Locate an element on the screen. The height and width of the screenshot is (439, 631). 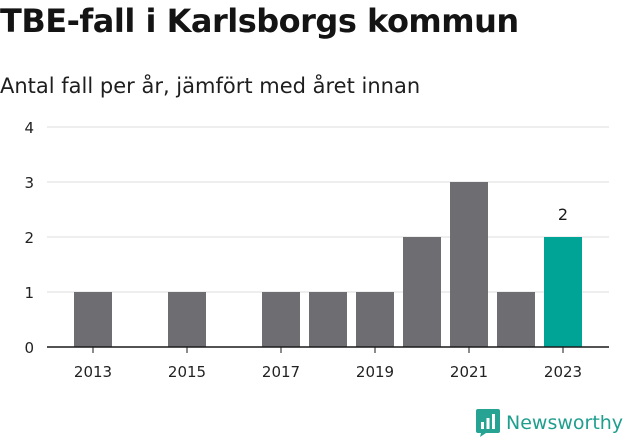
y-tick-label: 2 is located at coordinates (29, 238).